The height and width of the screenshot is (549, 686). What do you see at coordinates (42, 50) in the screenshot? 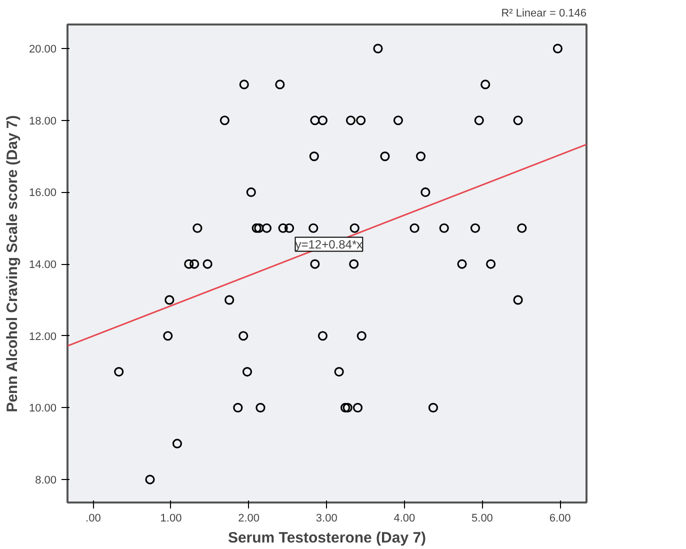
I see `y-tick-label: 20.00` at bounding box center [42, 50].